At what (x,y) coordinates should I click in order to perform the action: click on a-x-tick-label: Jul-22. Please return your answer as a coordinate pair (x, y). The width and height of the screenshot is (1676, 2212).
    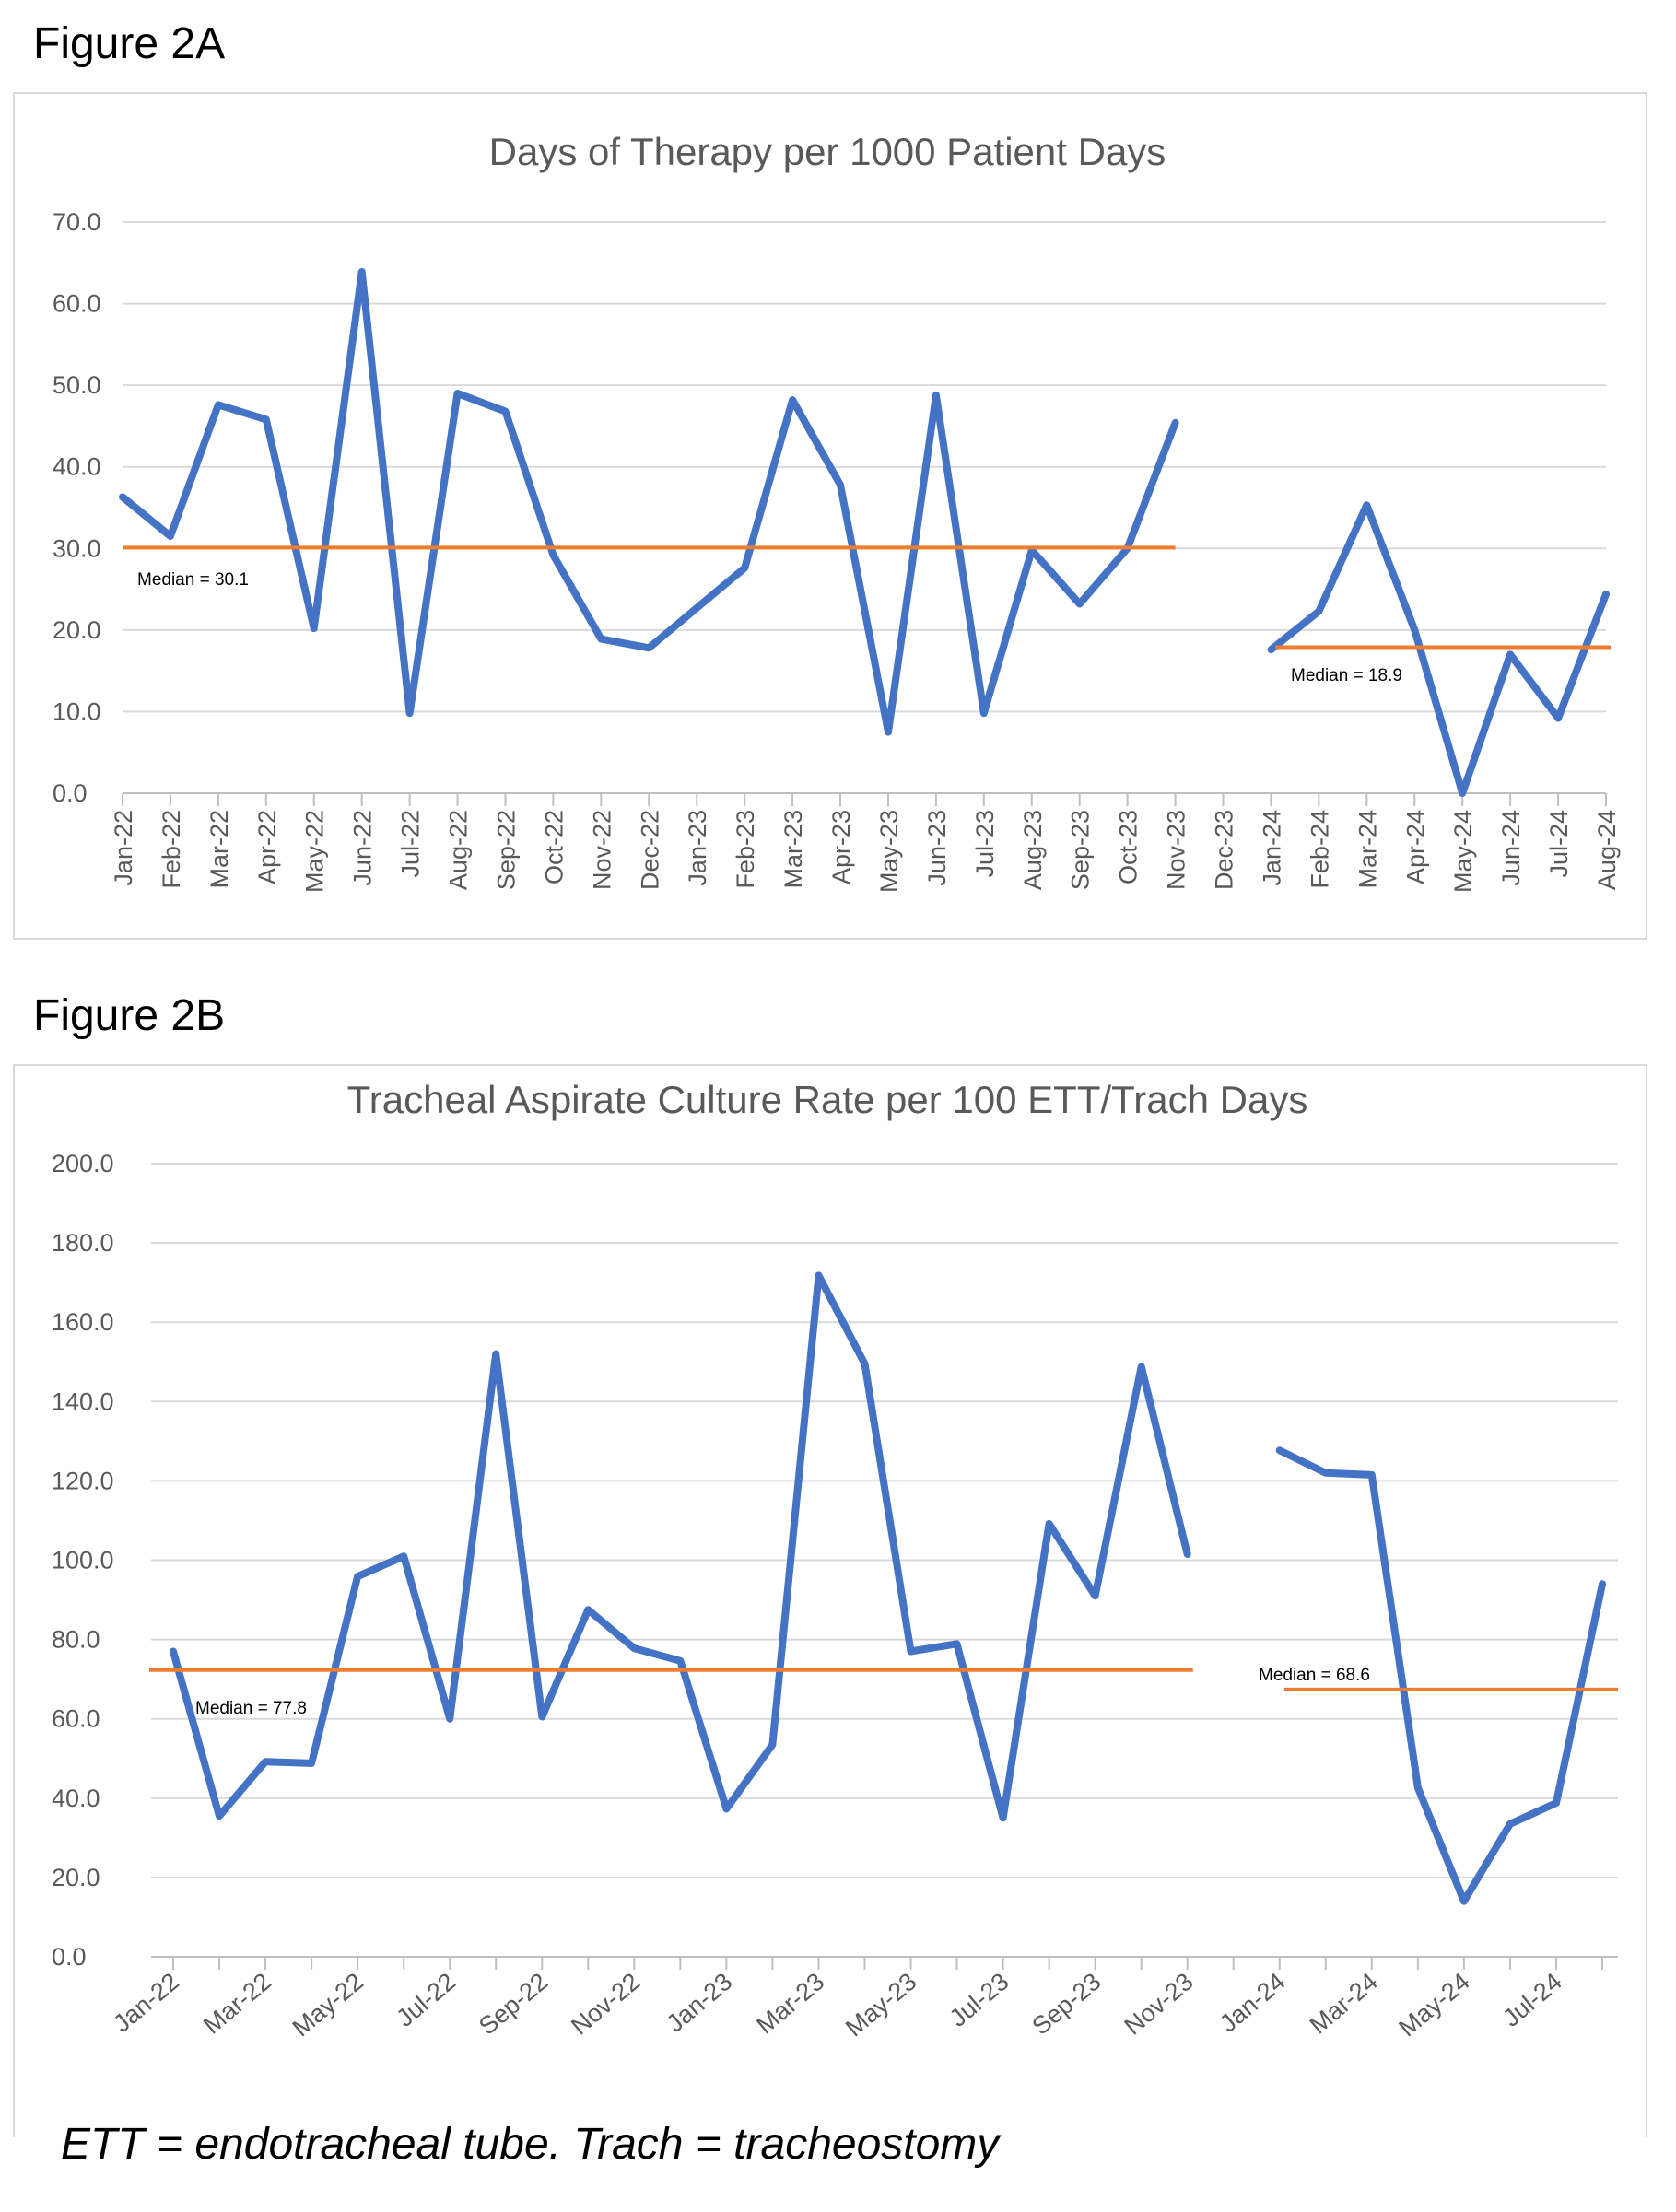
    Looking at the image, I should click on (411, 844).